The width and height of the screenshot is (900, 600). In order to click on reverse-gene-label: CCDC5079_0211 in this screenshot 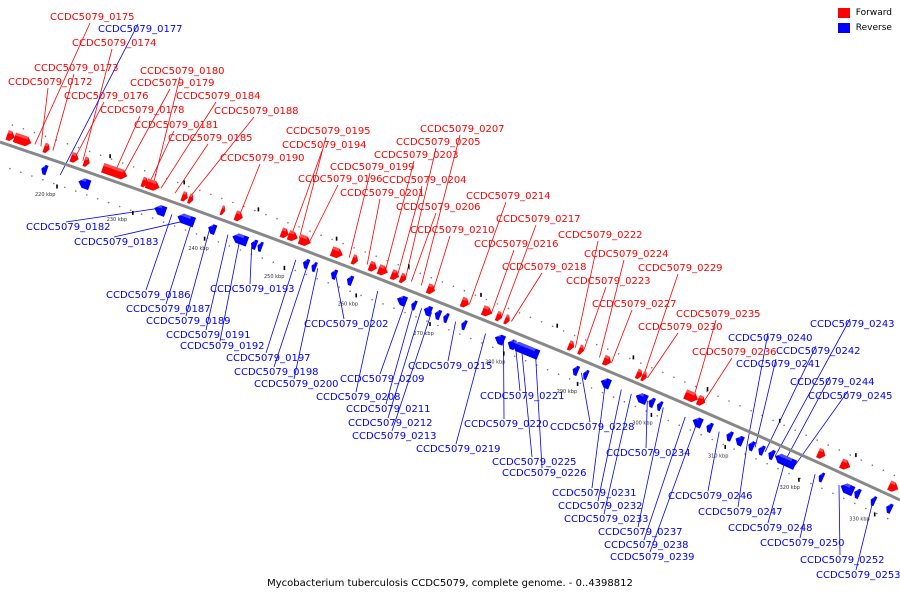, I will do `click(388, 409)`.